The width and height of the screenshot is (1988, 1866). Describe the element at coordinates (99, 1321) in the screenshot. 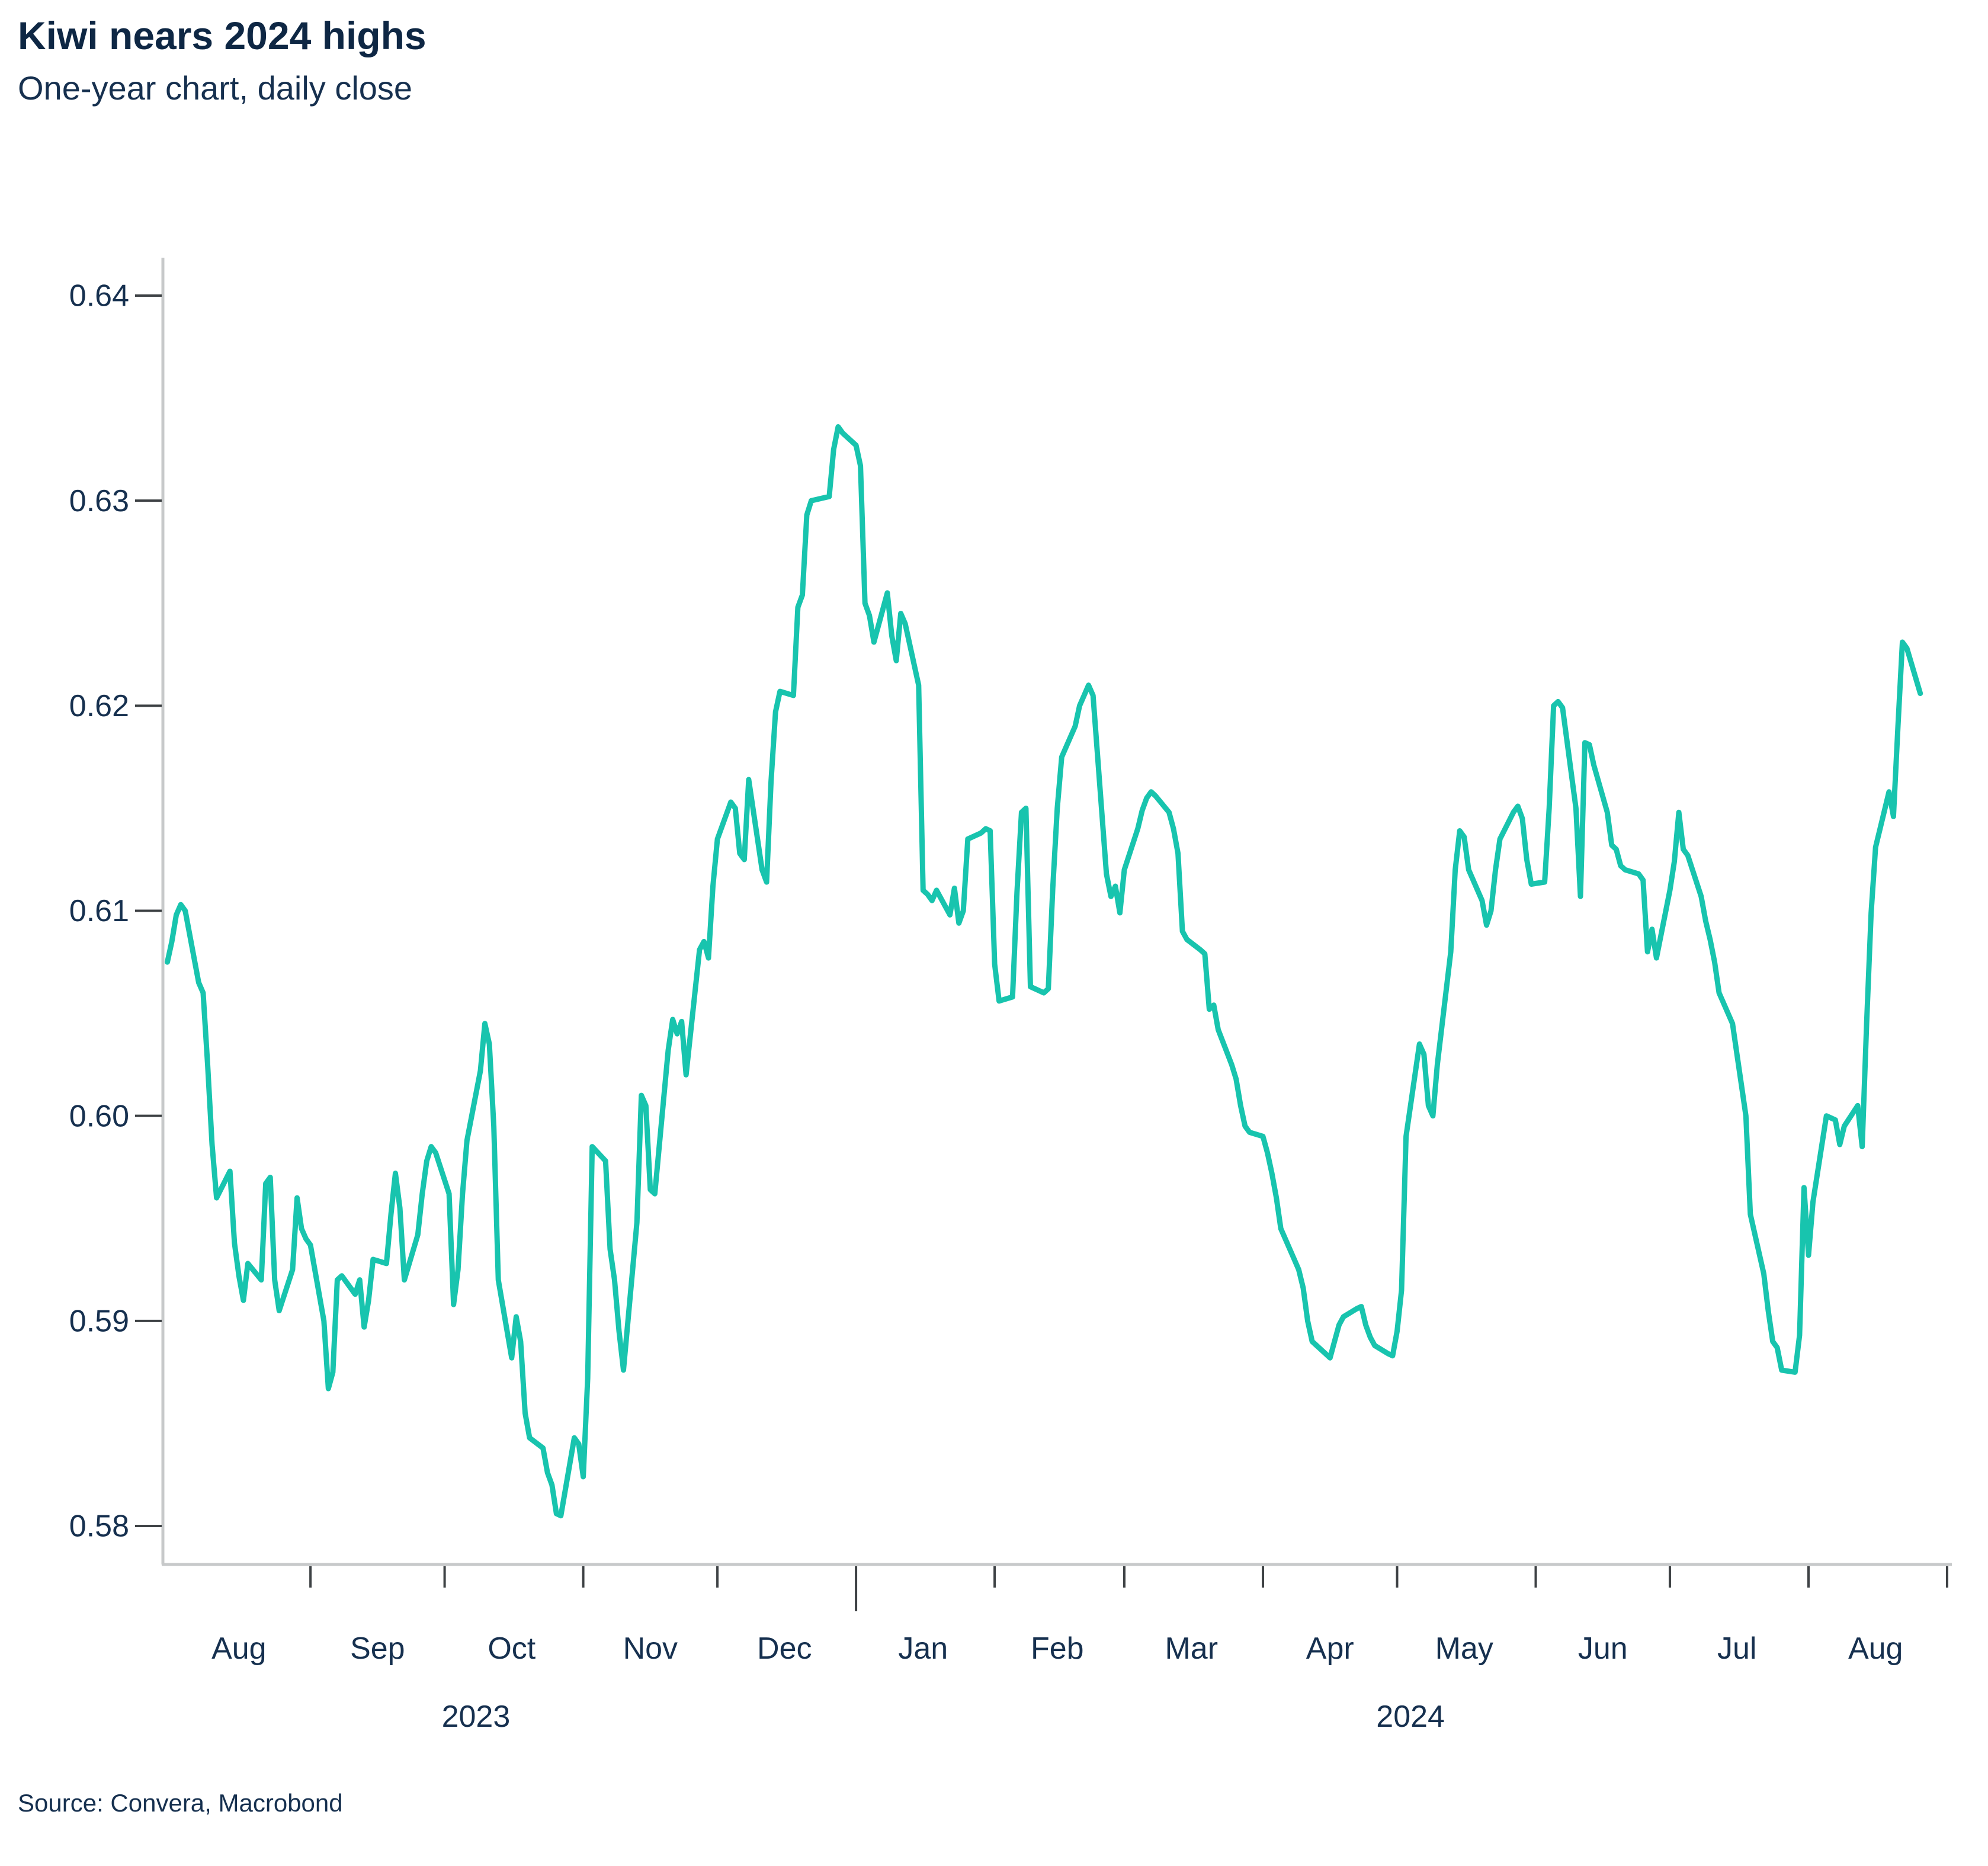

I see `y-tick-label: 0.59` at that location.